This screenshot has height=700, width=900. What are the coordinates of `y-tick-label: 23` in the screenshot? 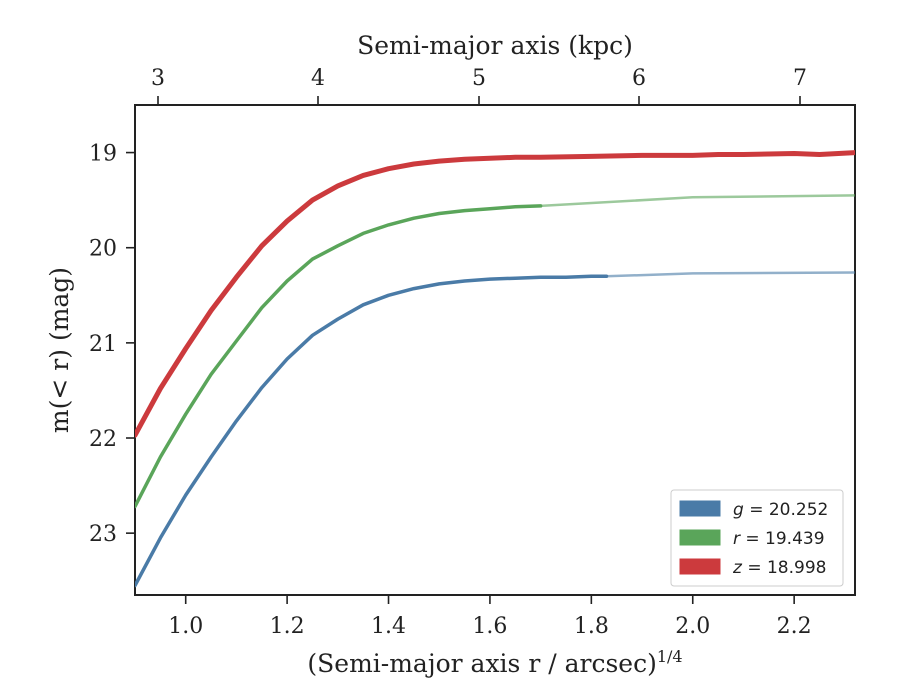 It's located at (103, 534).